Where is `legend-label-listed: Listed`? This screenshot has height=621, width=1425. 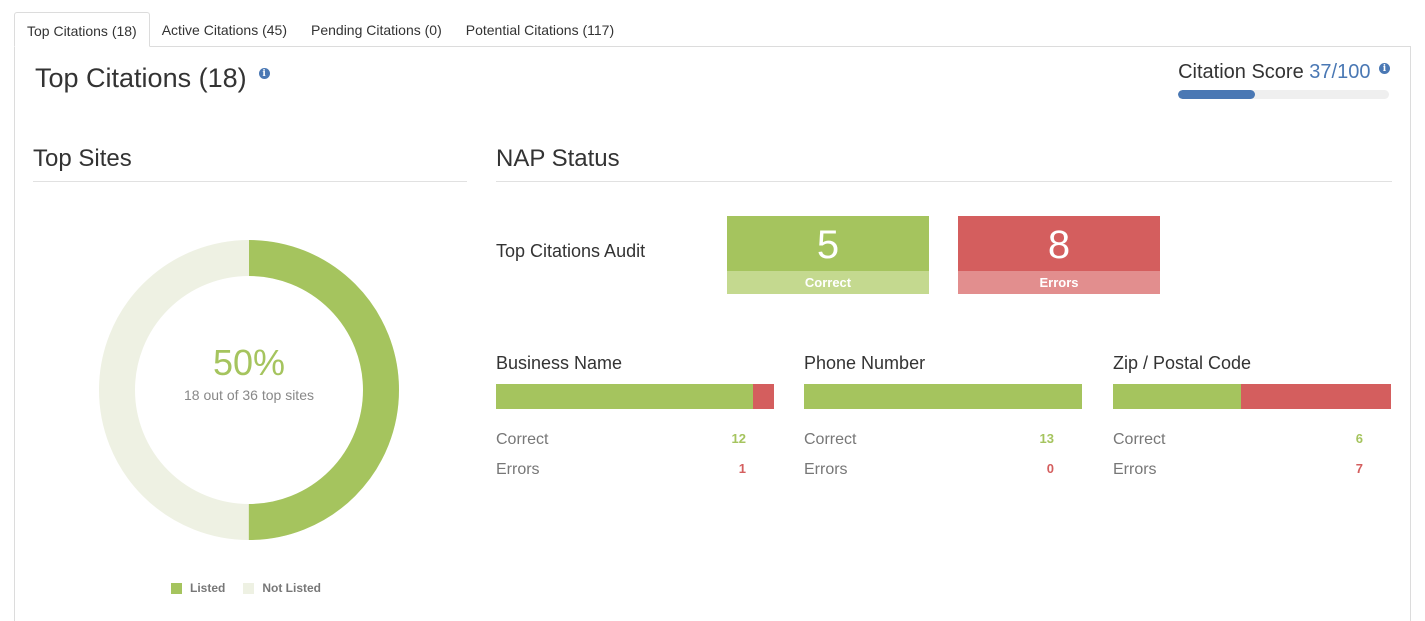 legend-label-listed: Listed is located at coordinates (208, 588).